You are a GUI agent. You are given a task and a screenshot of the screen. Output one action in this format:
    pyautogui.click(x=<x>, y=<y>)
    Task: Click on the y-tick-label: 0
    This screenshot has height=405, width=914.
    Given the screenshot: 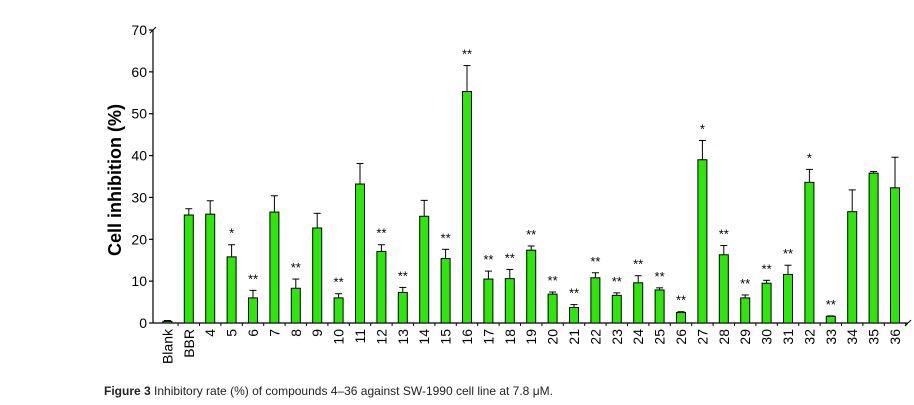 What is the action you would take?
    pyautogui.click(x=143, y=323)
    